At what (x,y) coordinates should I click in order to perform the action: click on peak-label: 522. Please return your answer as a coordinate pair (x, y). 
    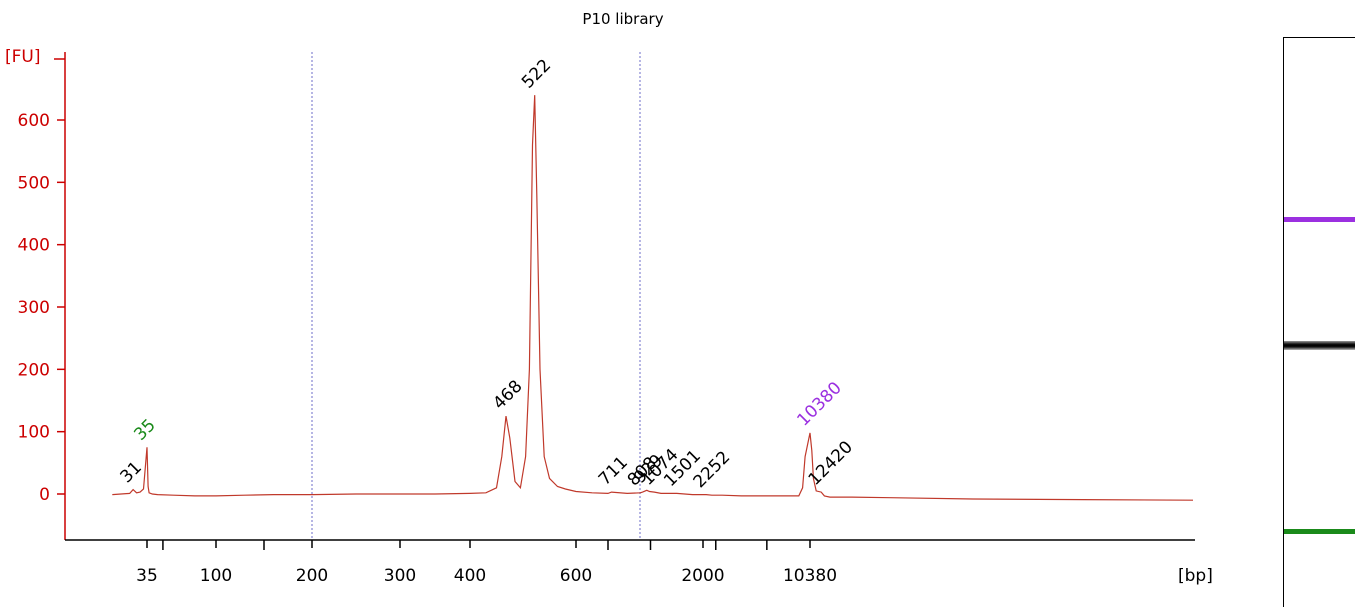
    Looking at the image, I should click on (536, 74).